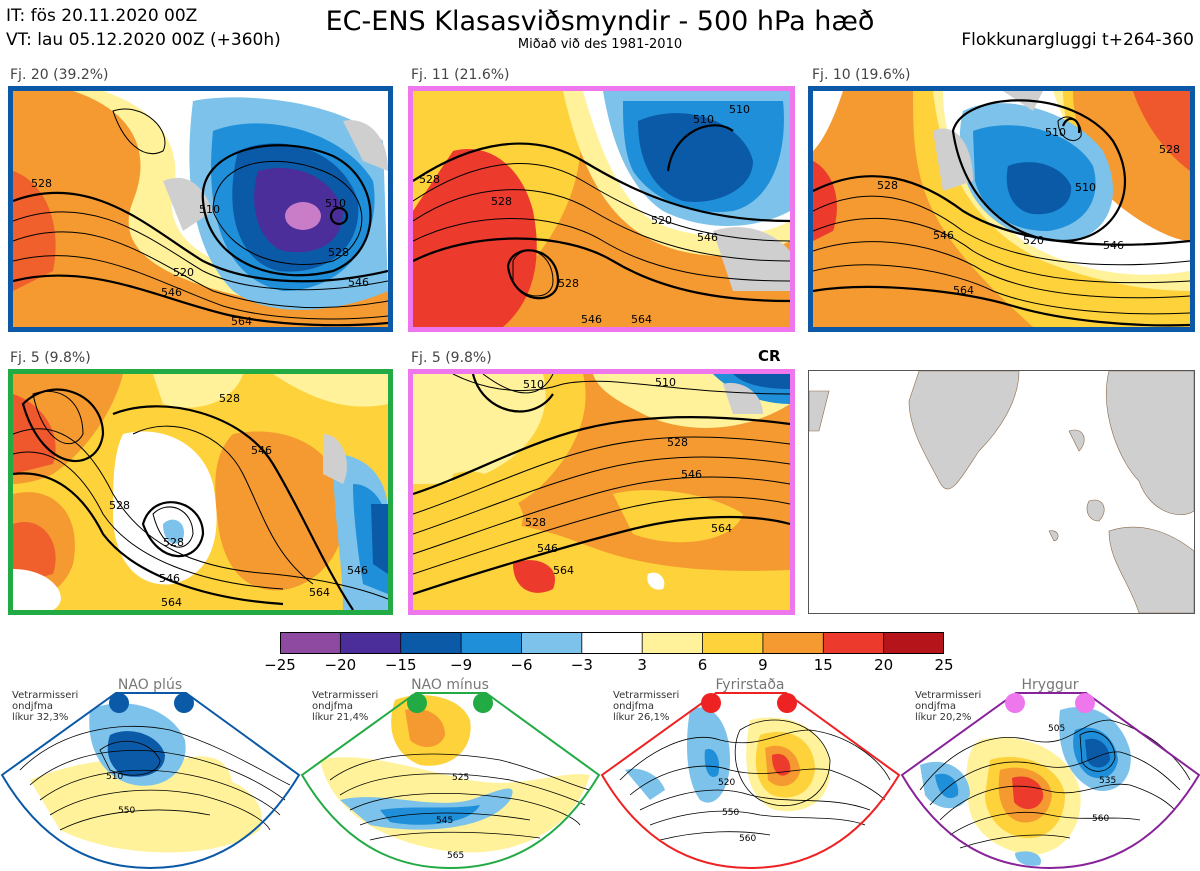 The image size is (1200, 871). I want to click on colorbar-tick-label: −6, so click(521, 665).